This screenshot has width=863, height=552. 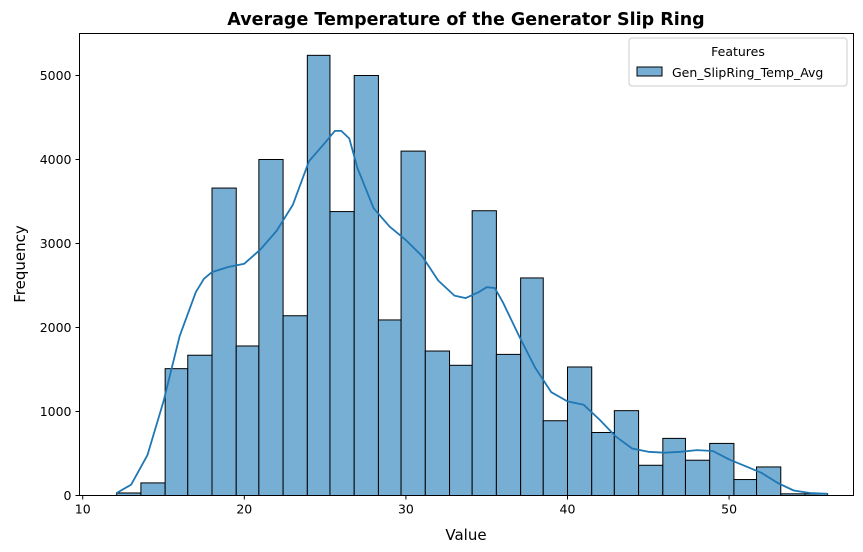 What do you see at coordinates (738, 51) in the screenshot?
I see `legend-title: Features` at bounding box center [738, 51].